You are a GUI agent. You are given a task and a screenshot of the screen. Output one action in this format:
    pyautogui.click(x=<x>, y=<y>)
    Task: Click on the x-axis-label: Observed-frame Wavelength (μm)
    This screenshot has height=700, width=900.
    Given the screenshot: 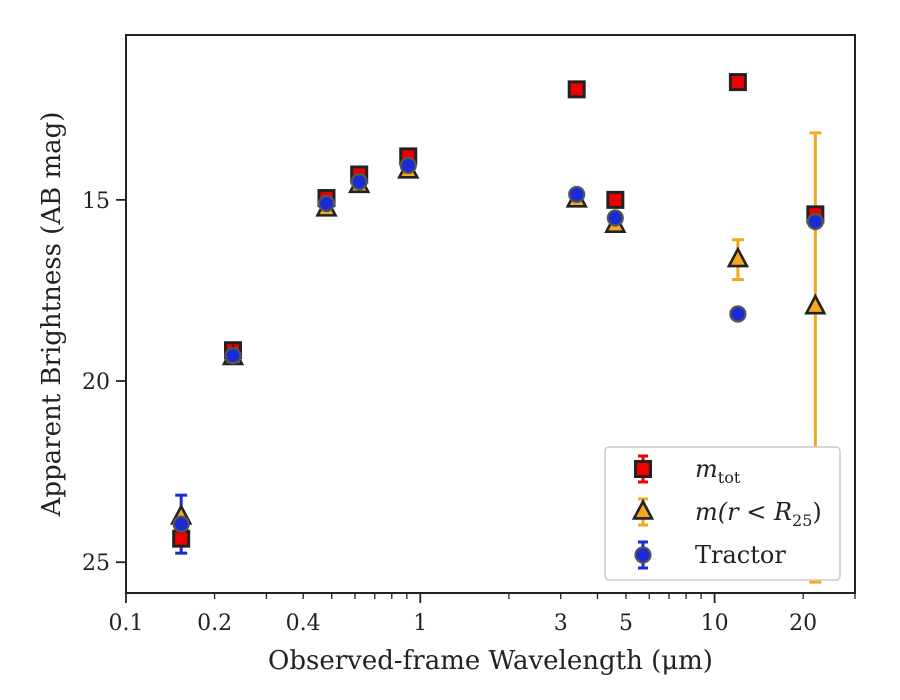 What is the action you would take?
    pyautogui.click(x=490, y=661)
    